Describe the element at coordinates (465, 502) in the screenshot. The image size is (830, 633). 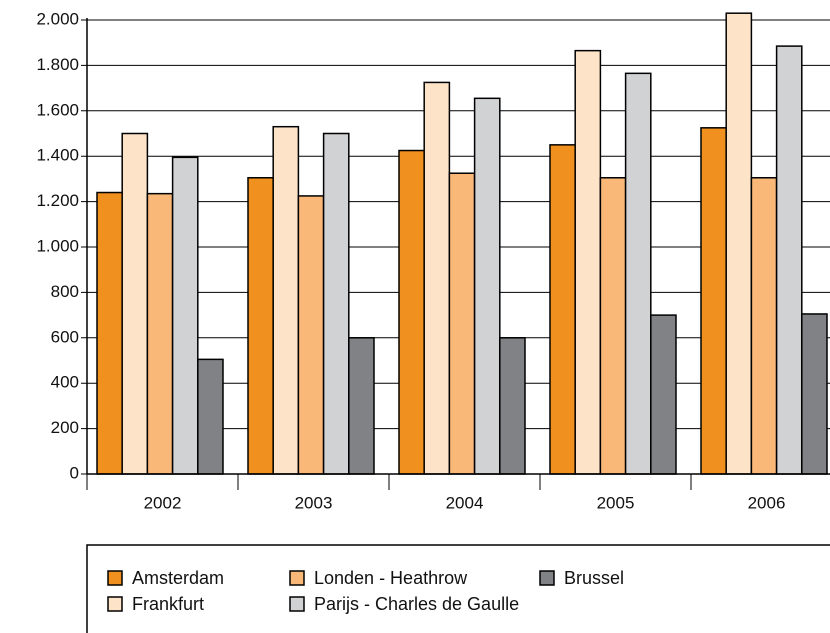
I see `x-tick-label: 2004` at that location.